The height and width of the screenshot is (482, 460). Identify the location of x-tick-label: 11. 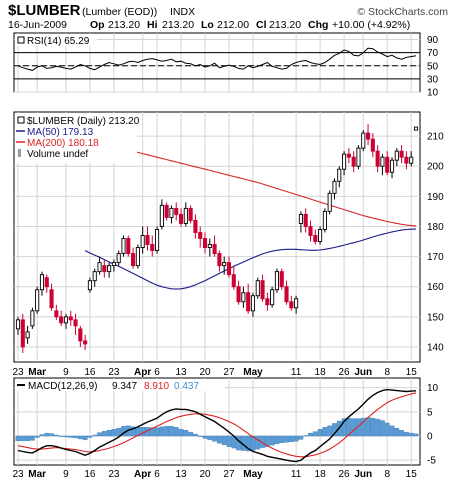
(296, 372).